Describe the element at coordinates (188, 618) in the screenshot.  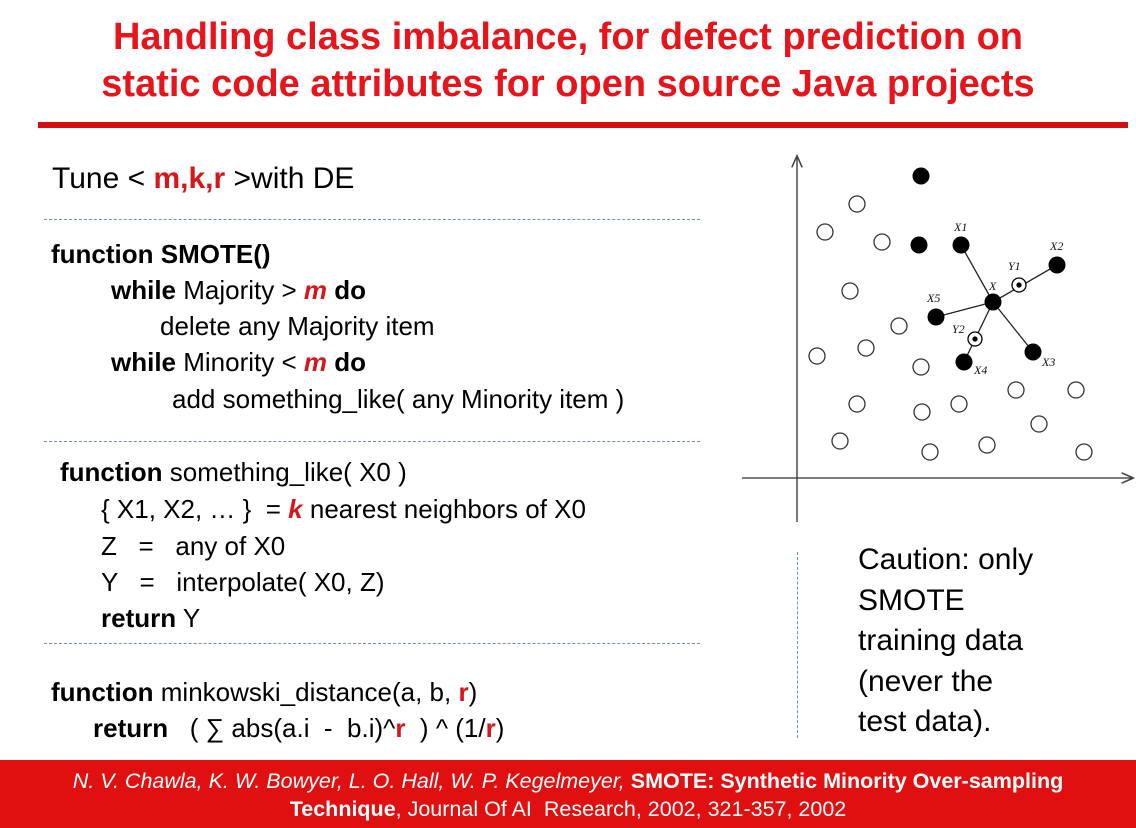
I see `return-value: Y` at that location.